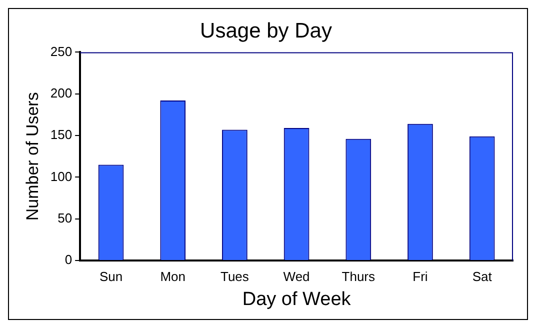 Image resolution: width=534 pixels, height=327 pixels. I want to click on x-tick-label: Wed, so click(296, 276).